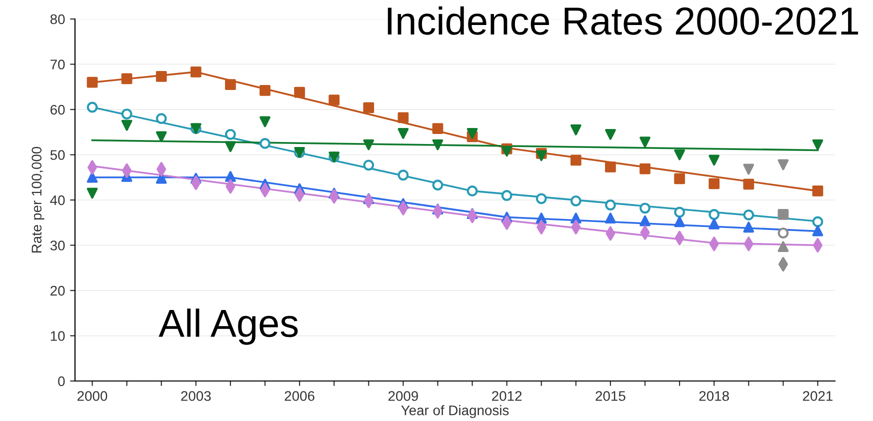 This screenshot has width=873, height=421. Describe the element at coordinates (57, 65) in the screenshot. I see `y-tick-label: 70` at that location.